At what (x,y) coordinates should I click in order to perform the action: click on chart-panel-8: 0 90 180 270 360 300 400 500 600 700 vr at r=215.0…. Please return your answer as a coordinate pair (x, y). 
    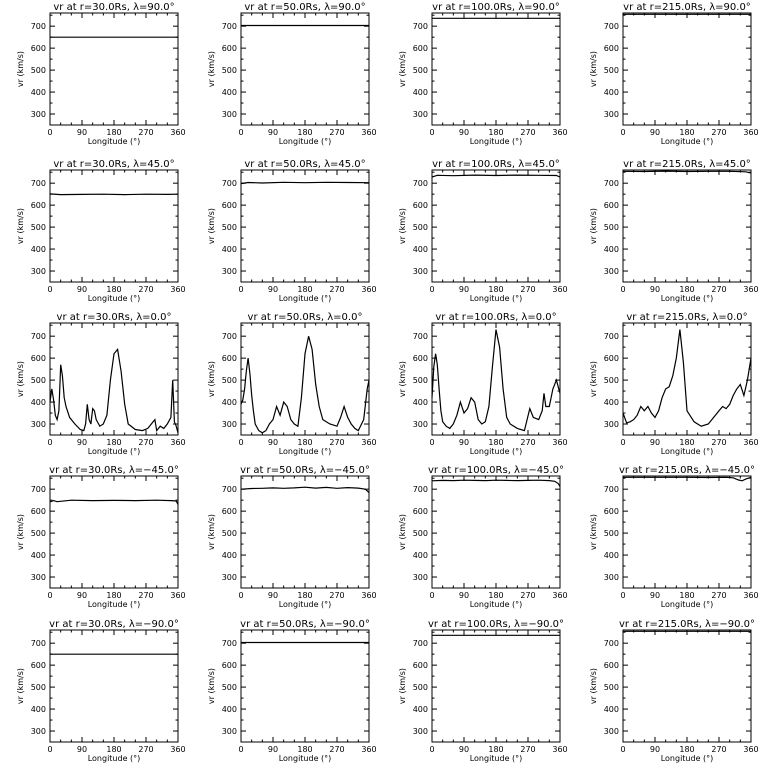
    Looking at the image, I should click on (674, 231).